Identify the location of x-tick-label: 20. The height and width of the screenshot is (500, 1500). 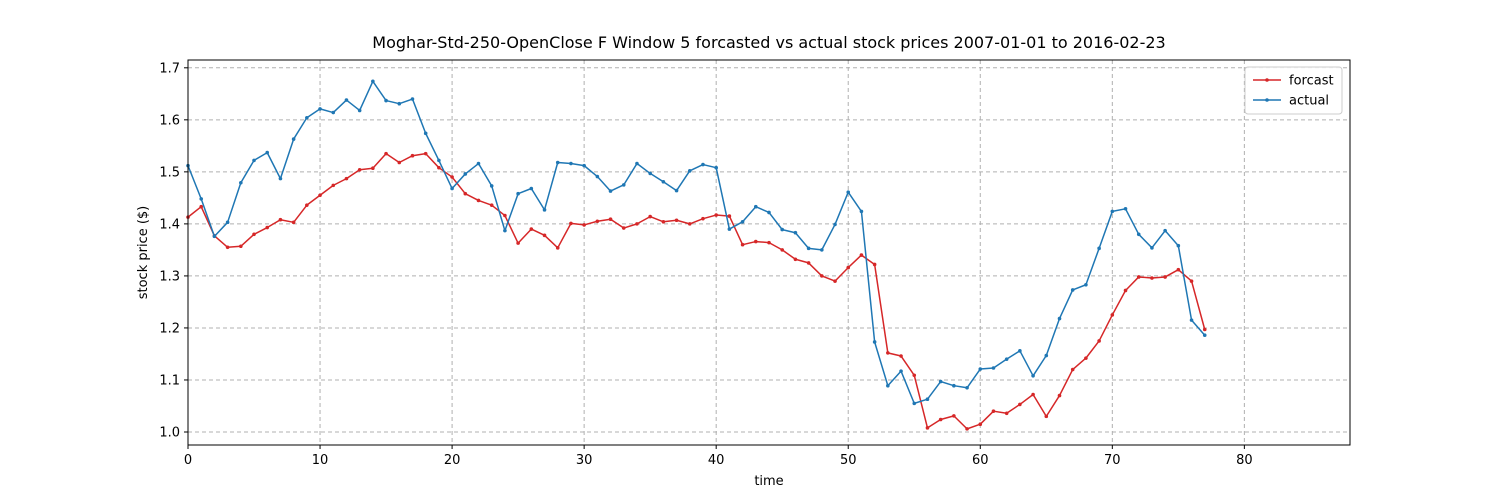
(452, 460).